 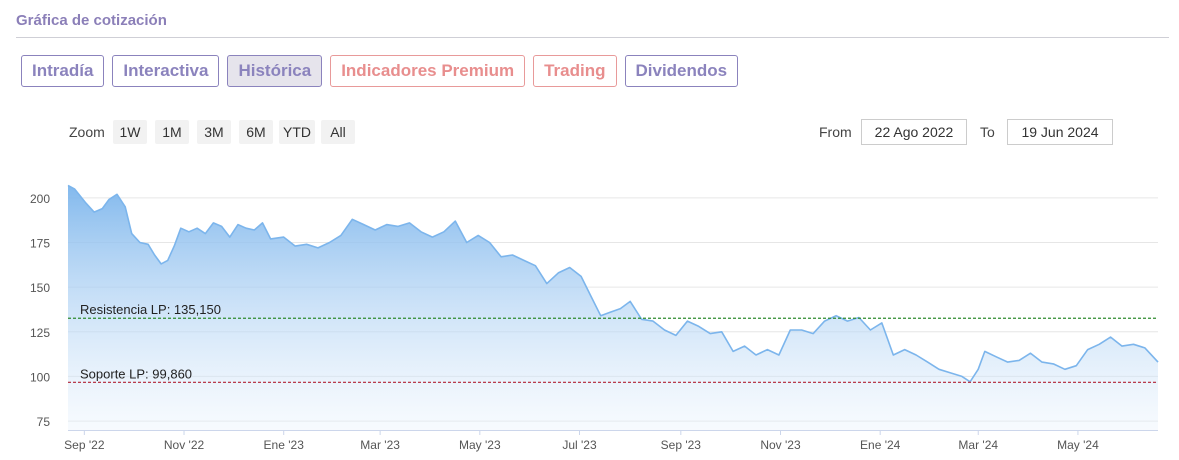 I want to click on range-from-input: 22 Ago 2022, so click(x=914, y=132).